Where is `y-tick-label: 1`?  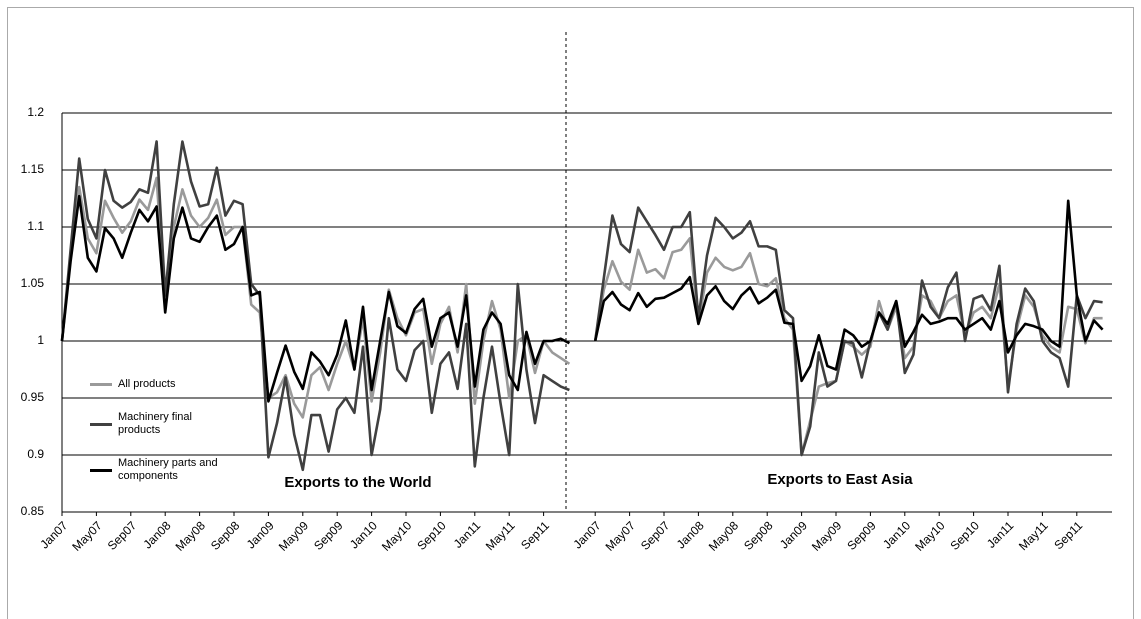 y-tick-label: 1 is located at coordinates (40, 340).